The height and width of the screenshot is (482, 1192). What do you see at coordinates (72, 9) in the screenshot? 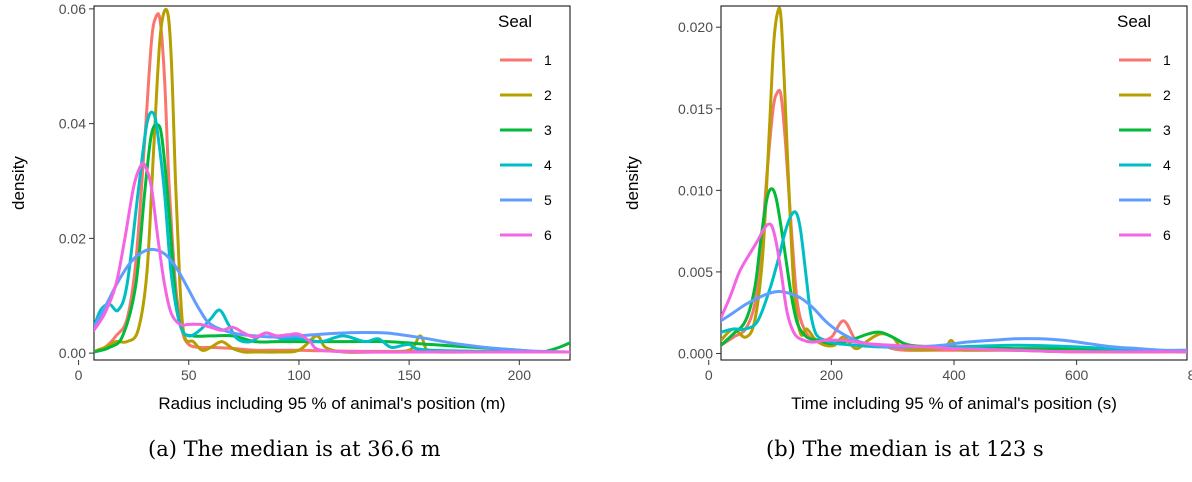
I see `y-tick-label: 0.06` at bounding box center [72, 9].